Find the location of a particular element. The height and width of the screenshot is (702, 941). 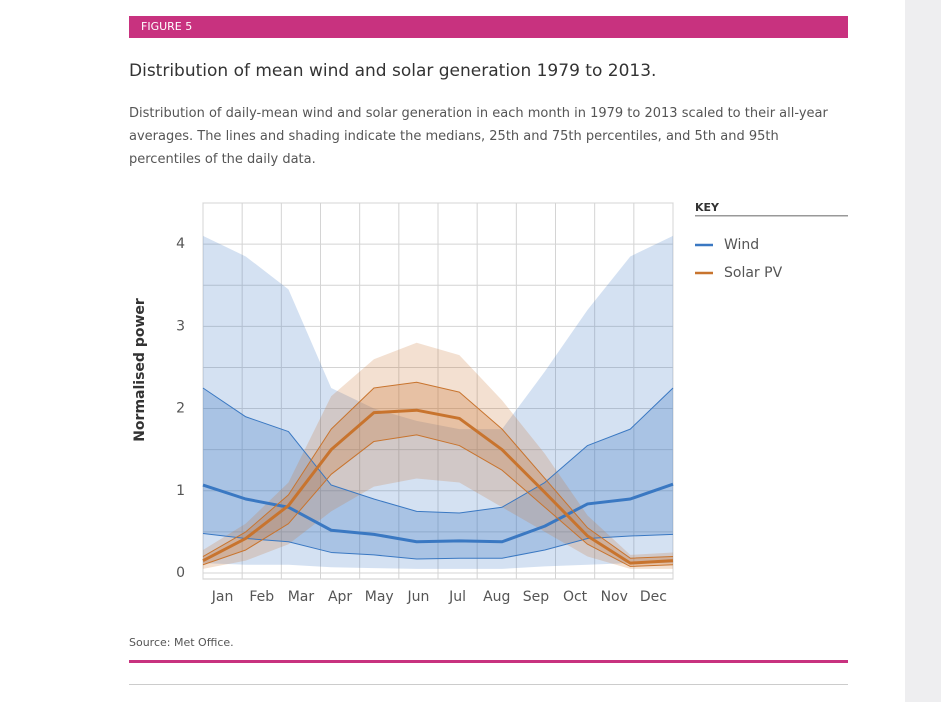

y-axis-label: Normalised power is located at coordinates (140, 370).